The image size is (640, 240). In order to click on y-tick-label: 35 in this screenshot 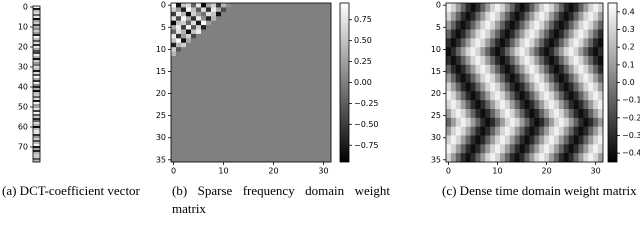, I will do `click(436, 159)`.